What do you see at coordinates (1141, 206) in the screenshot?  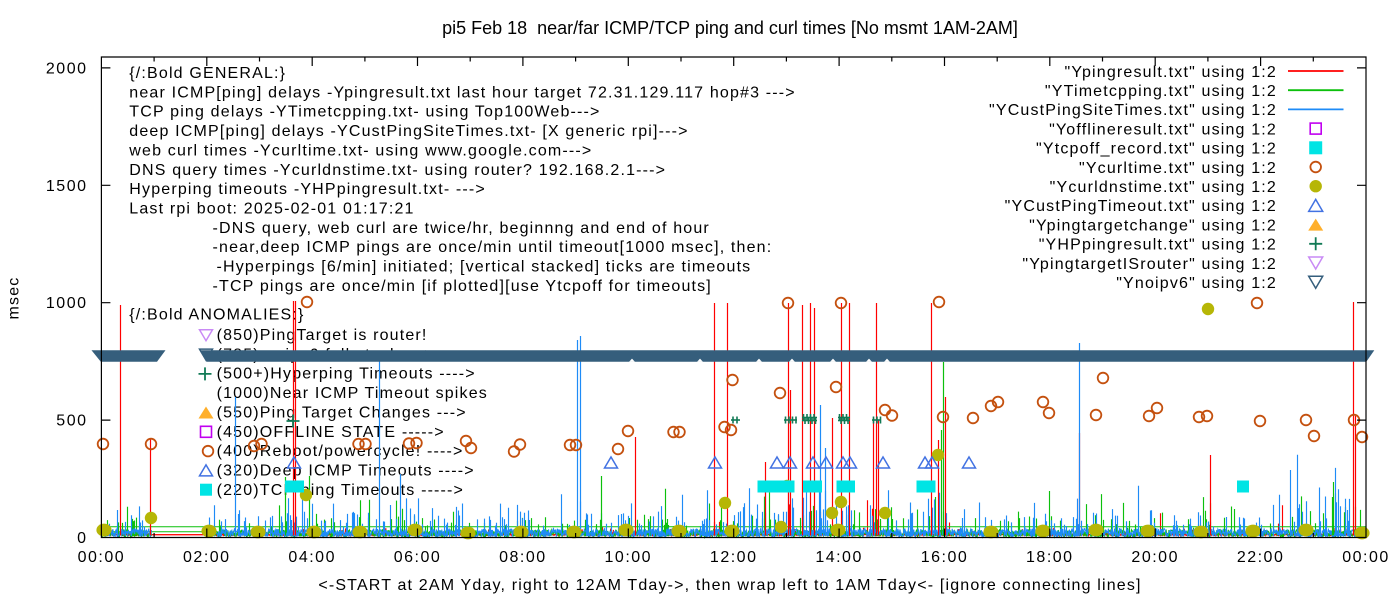 I see `svg-text:"YCustPingTimeout.txt" using 1: "YCustPingTimeout.txt" using 1:2` at bounding box center [1141, 206].